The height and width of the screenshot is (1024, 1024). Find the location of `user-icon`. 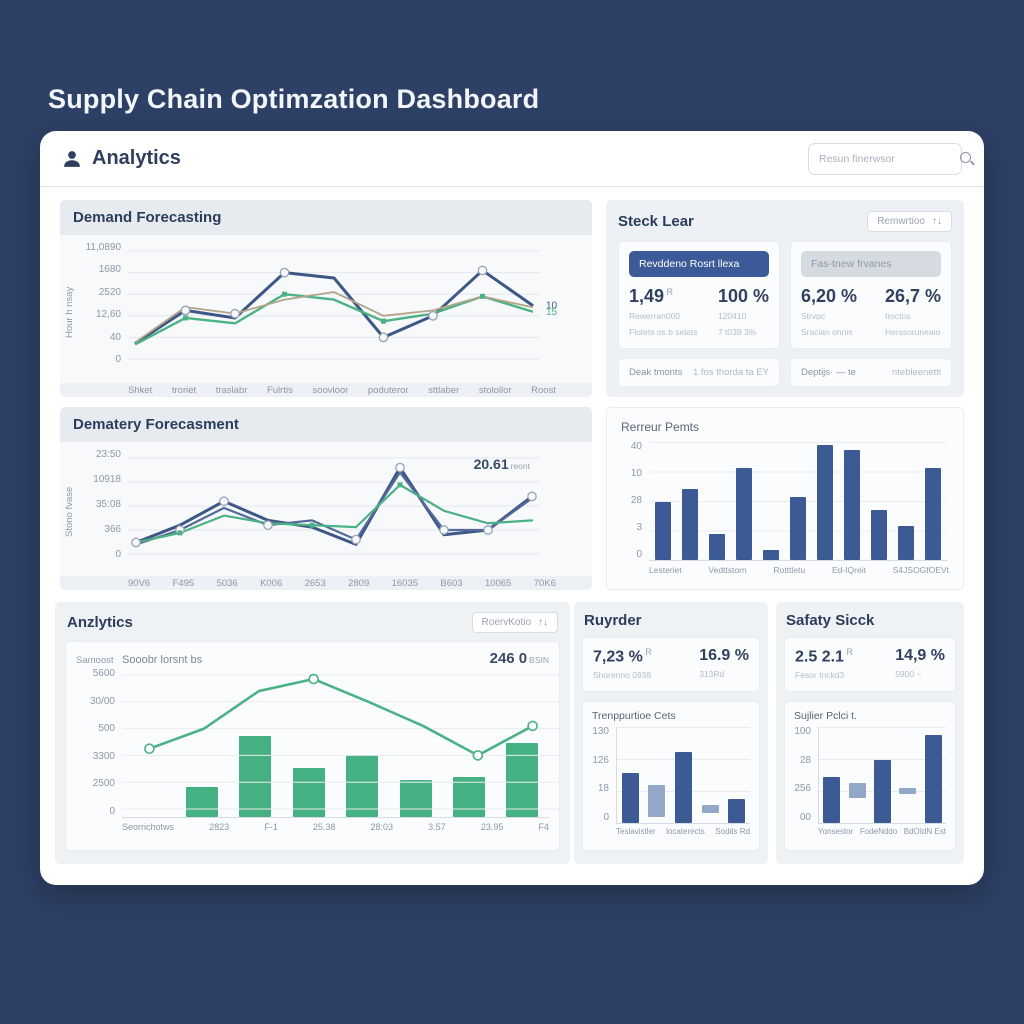

user-icon is located at coordinates (72, 159).